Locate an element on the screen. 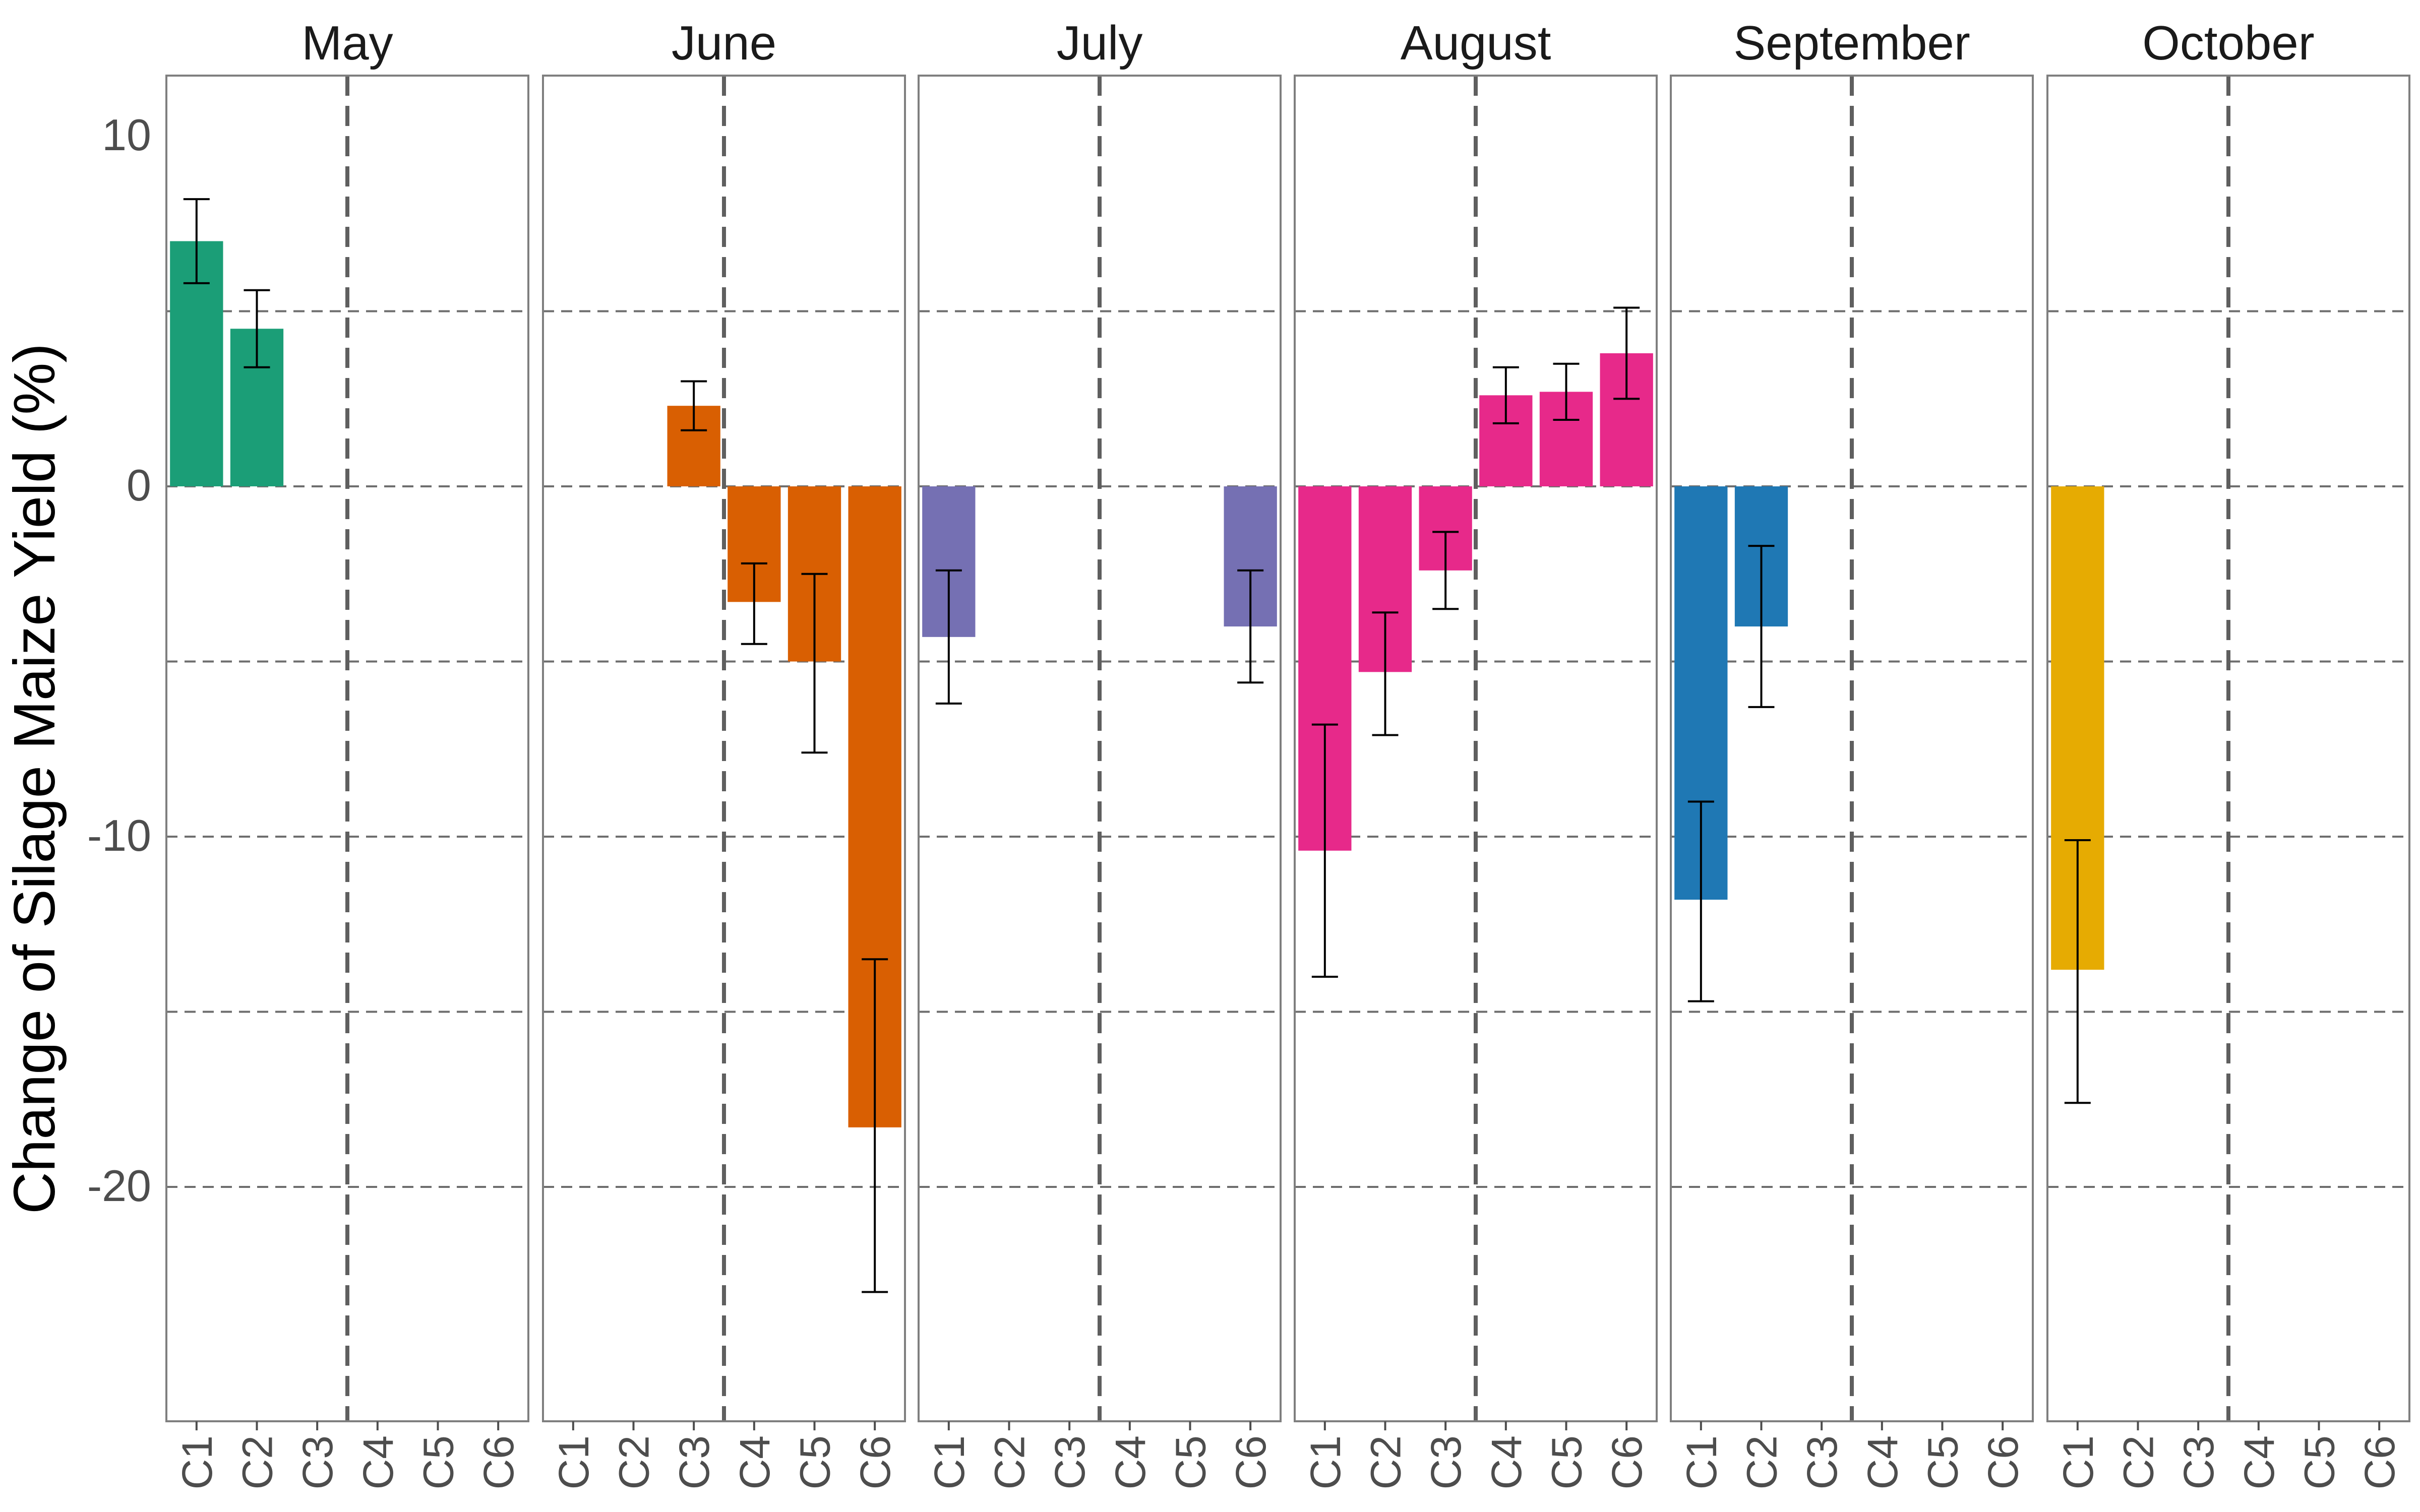 Image resolution: width=2420 pixels, height=1512 pixels. y-tick-label: -10 is located at coordinates (119, 835).